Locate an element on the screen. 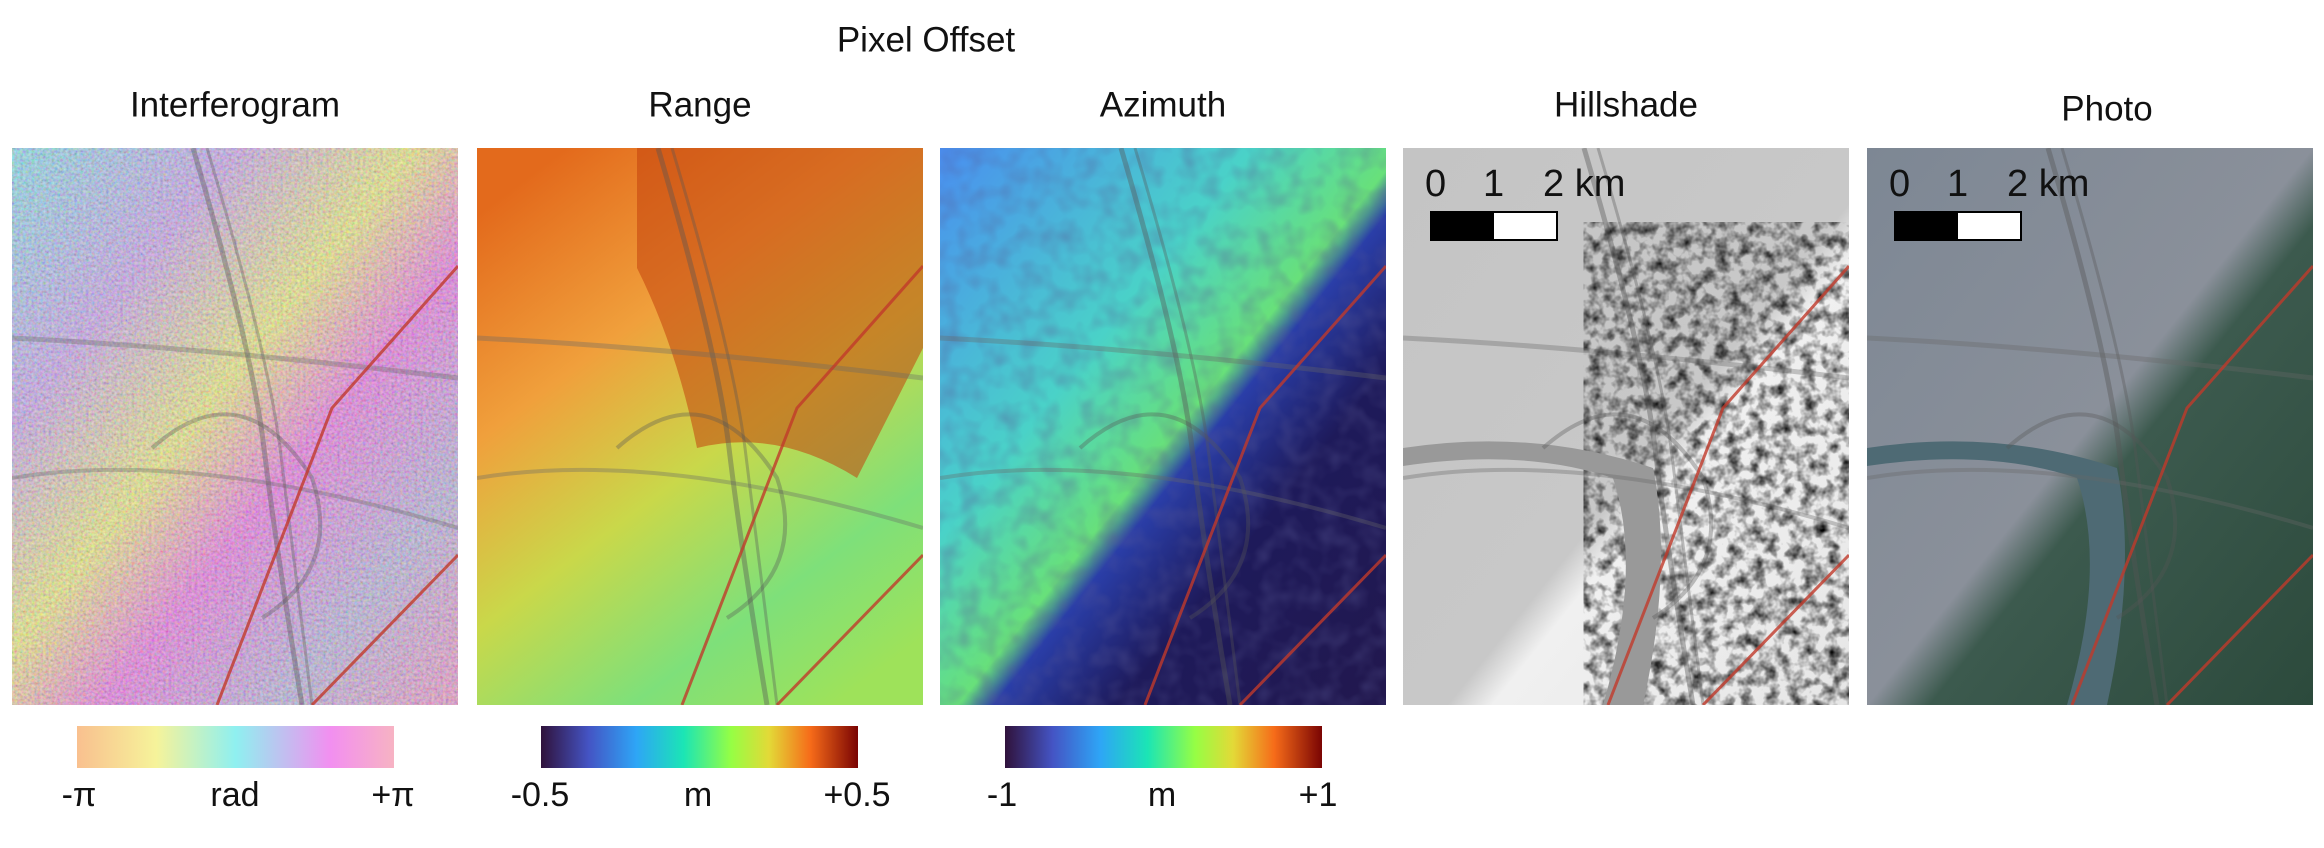 The width and height of the screenshot is (2324, 848). colorbar-unit: rad is located at coordinates (234, 795).